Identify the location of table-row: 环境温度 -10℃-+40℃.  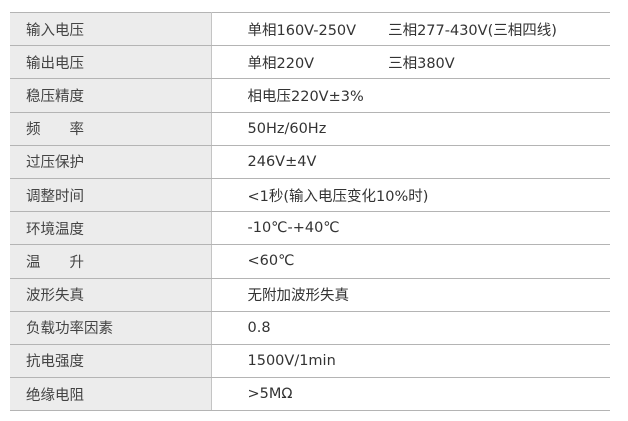
(310, 228).